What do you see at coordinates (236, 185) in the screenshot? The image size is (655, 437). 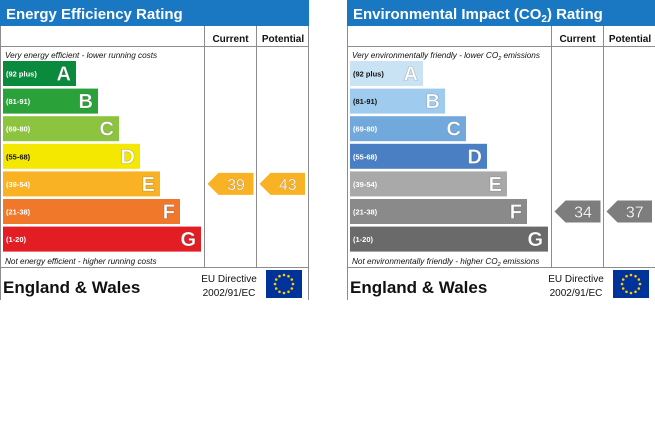 I see `current-rating-value: 39` at bounding box center [236, 185].